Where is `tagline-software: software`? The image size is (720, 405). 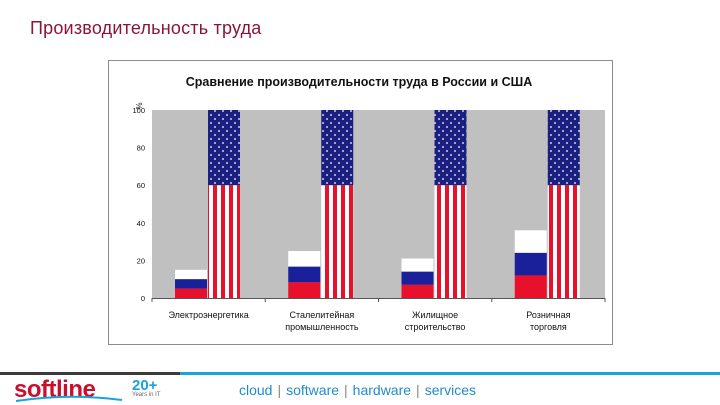
tagline-software: software is located at coordinates (313, 390).